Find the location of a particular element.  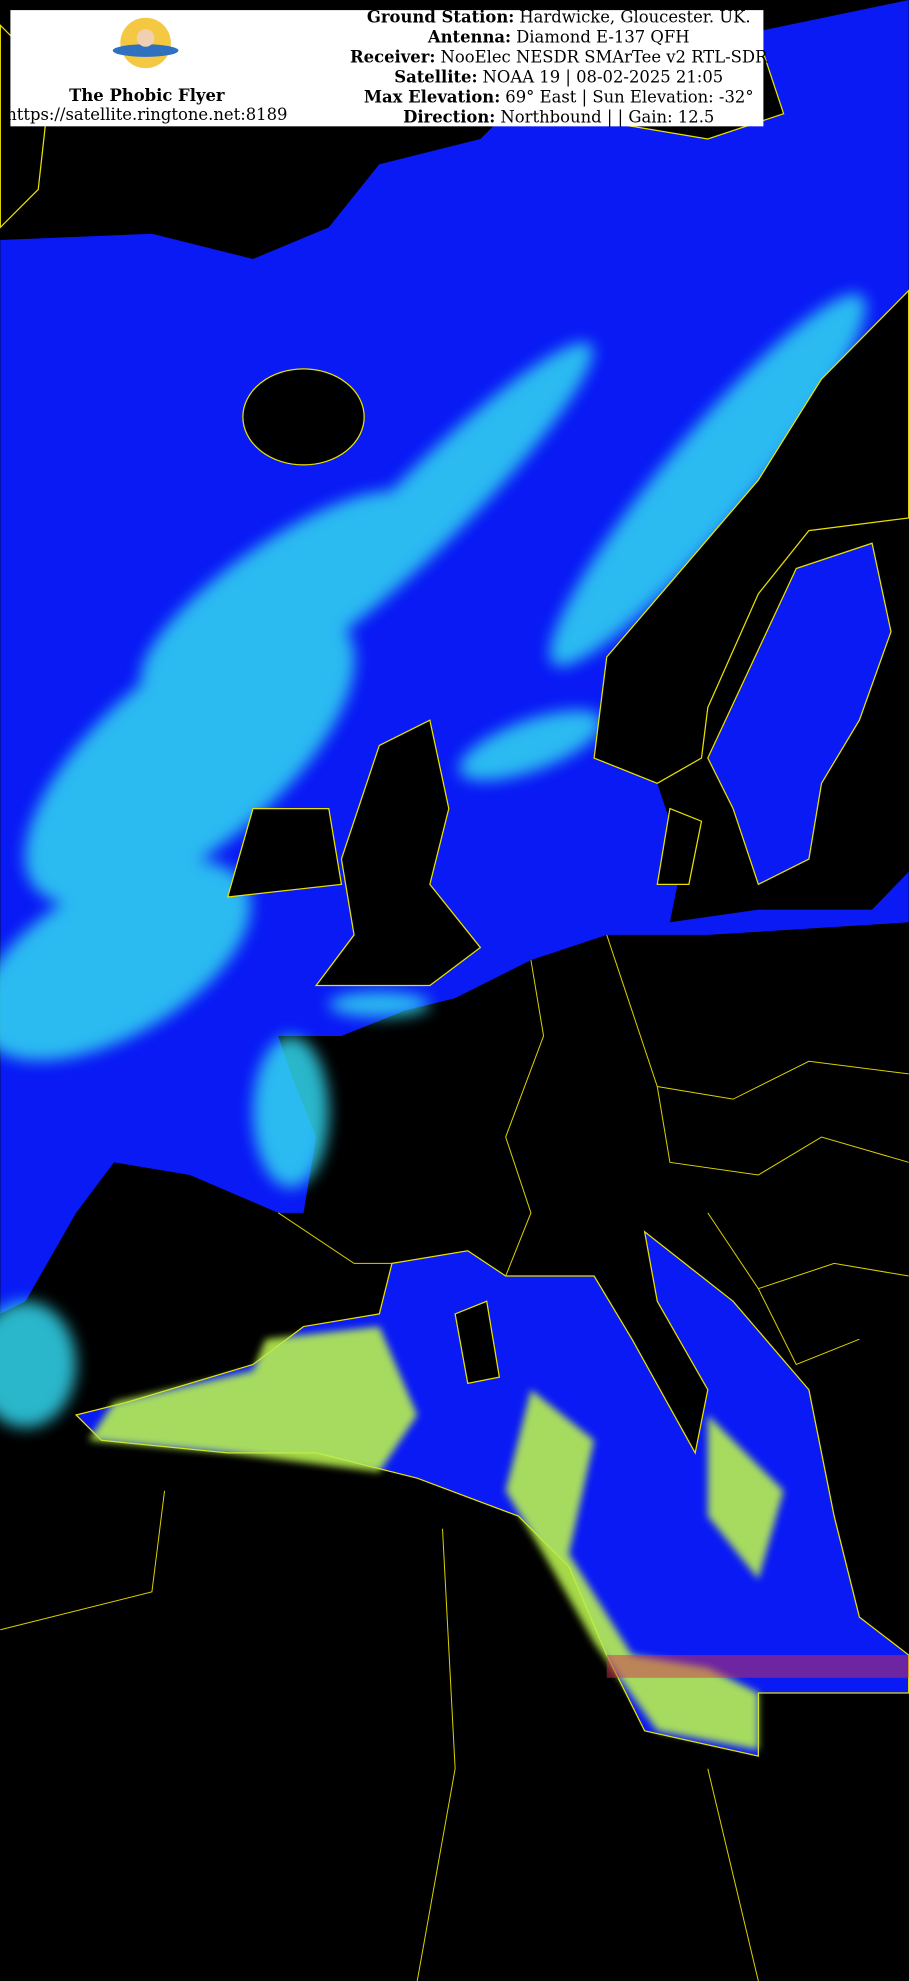

info-value: NooElec NESDR SMArTee v2 RTL-SDR is located at coordinates (605, 57).